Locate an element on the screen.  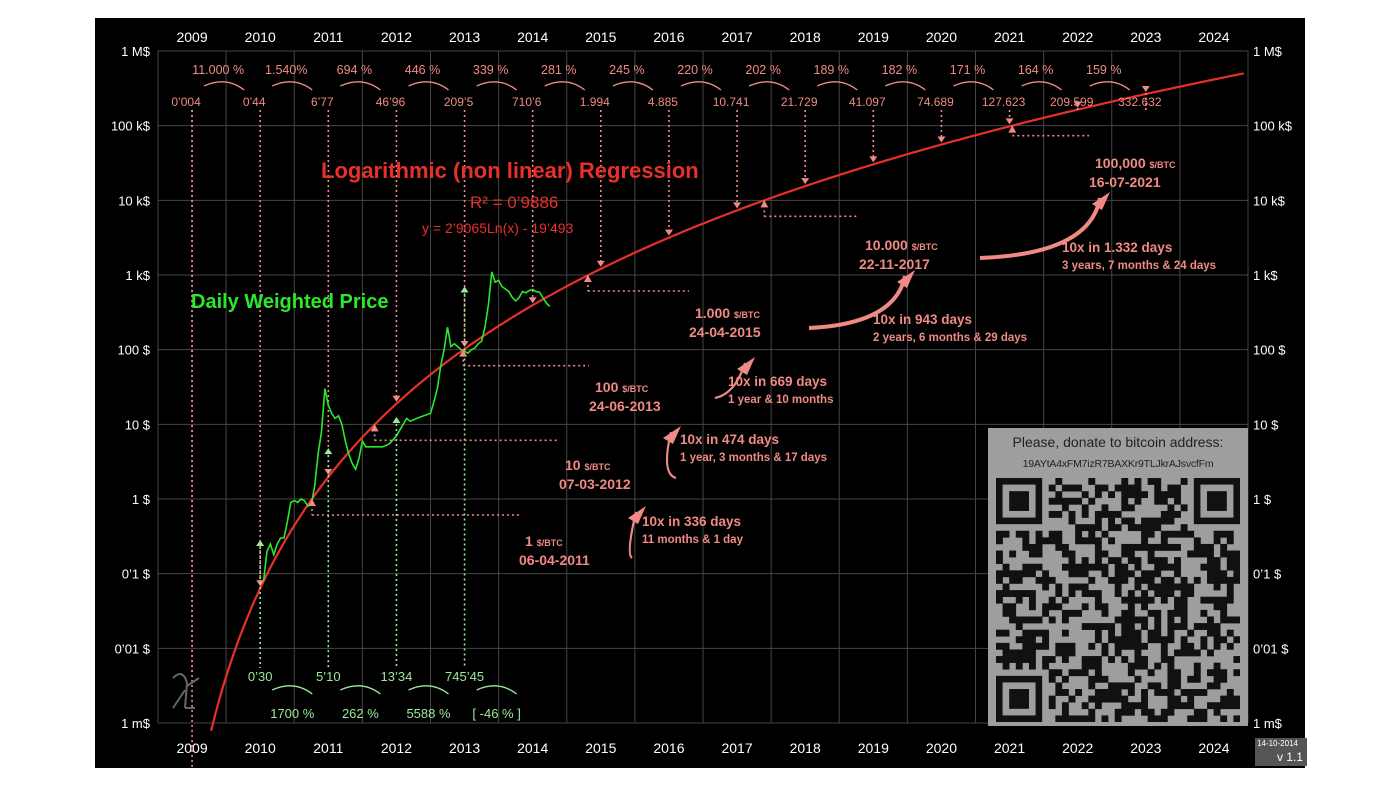
x-tick-label-bottom: 2012 is located at coordinates (396, 748).